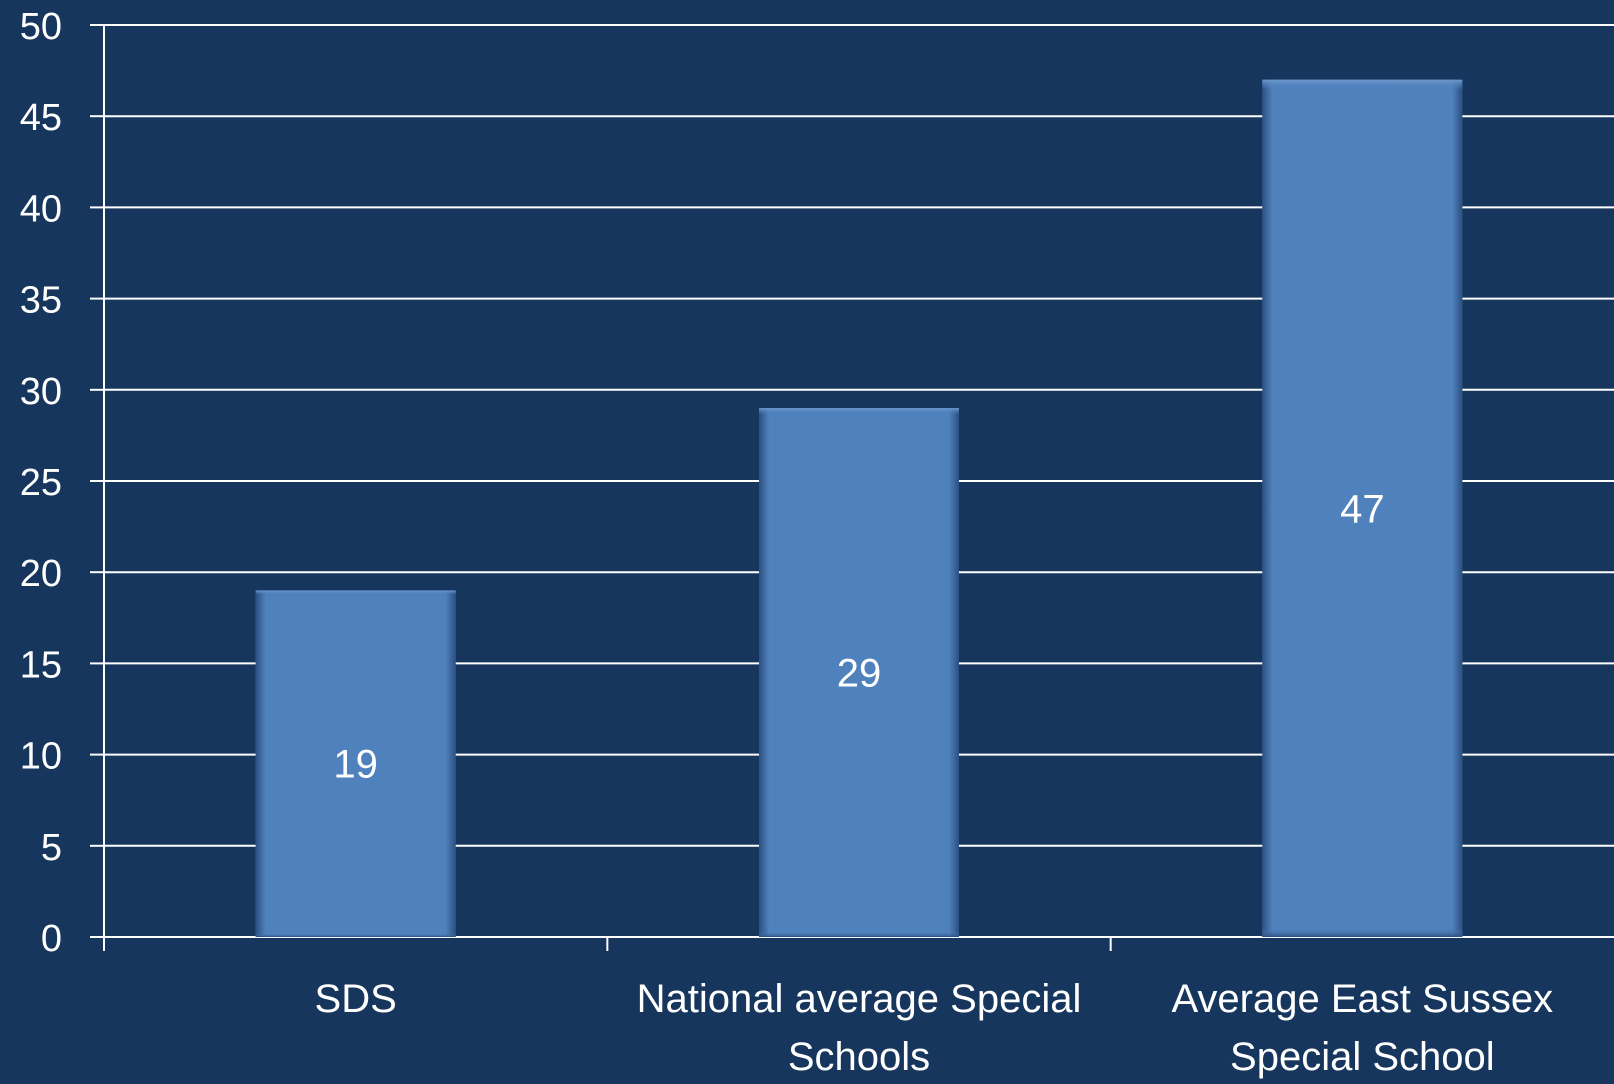  Describe the element at coordinates (41, 574) in the screenshot. I see `y-tick-label: 20` at that location.